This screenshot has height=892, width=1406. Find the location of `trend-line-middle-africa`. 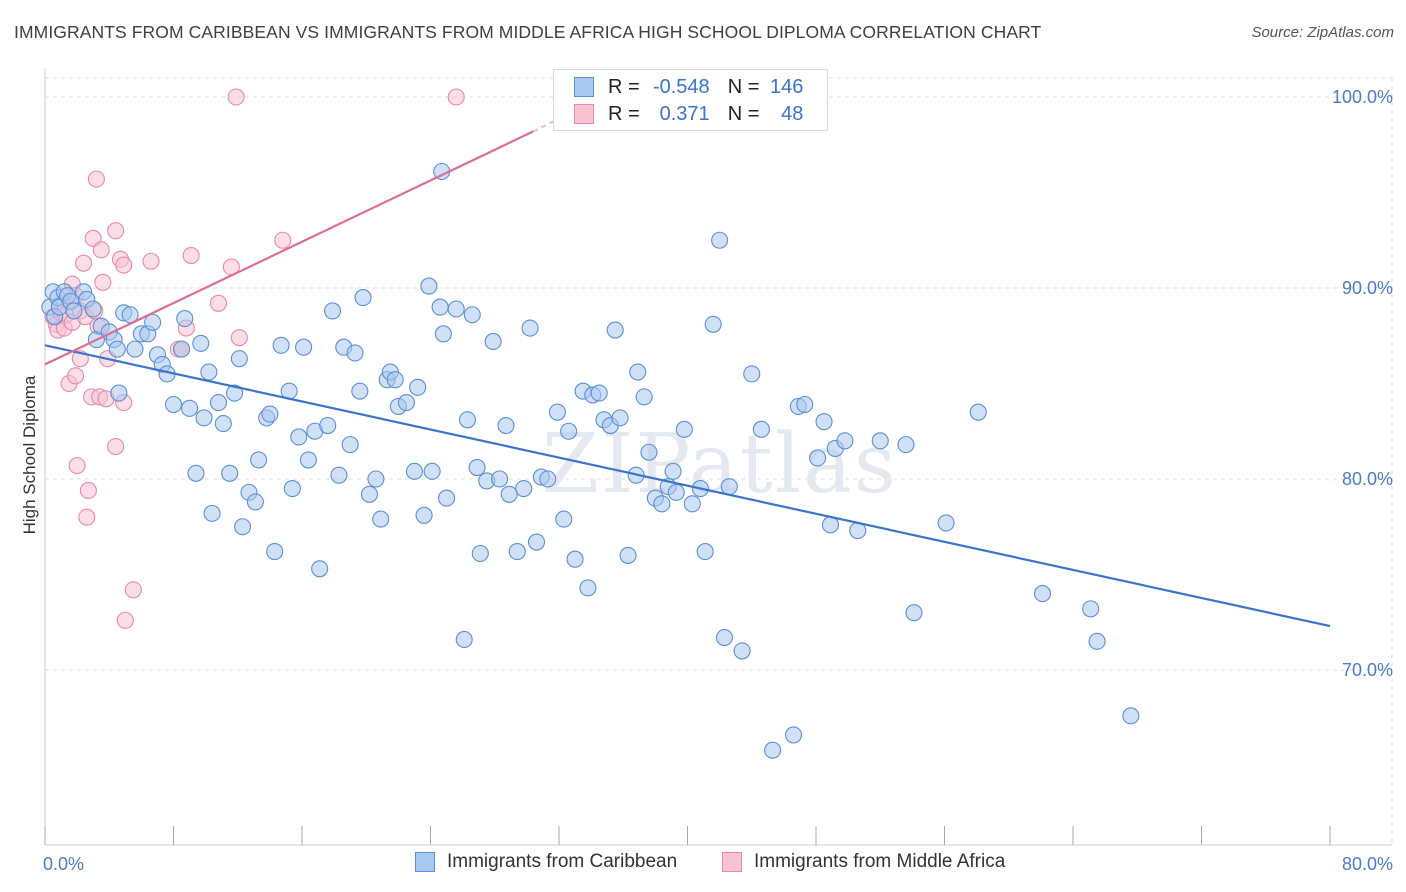

trend-line-middle-africa is located at coordinates (289, 248).